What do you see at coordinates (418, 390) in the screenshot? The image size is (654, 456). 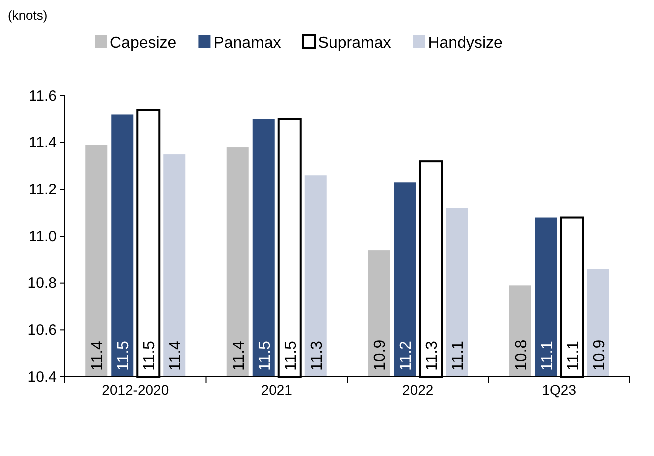 I see `x-tick-label: 2022` at bounding box center [418, 390].